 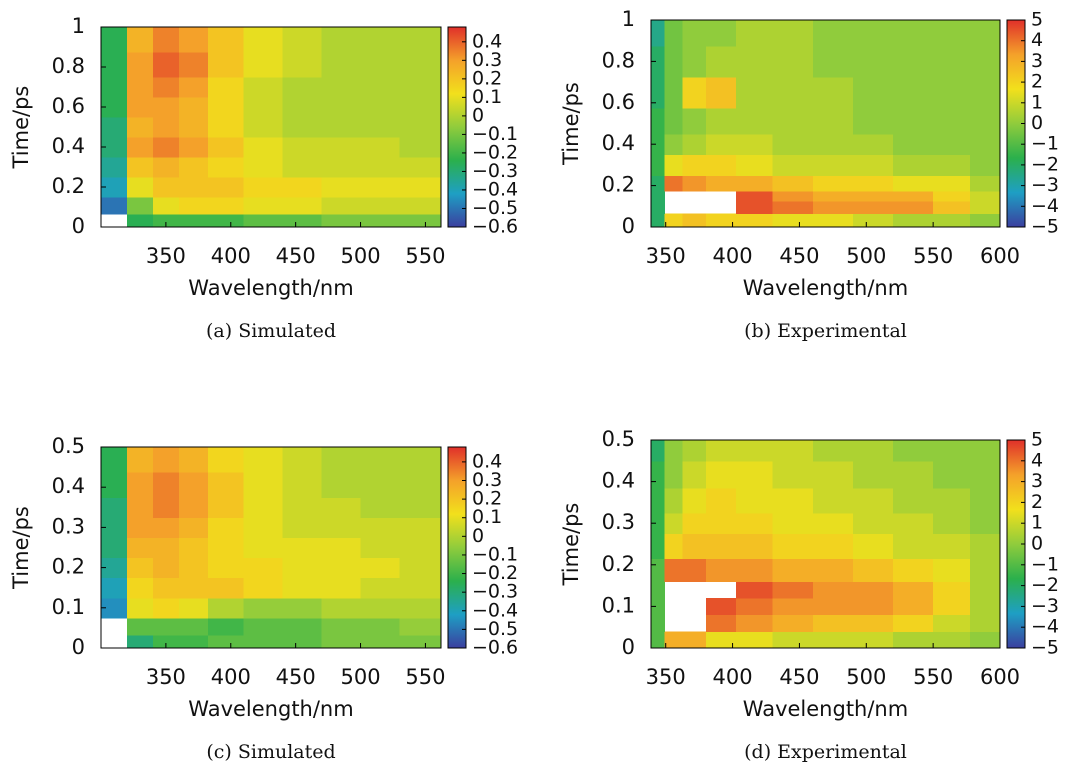 I want to click on heatmap, so click(x=271, y=547).